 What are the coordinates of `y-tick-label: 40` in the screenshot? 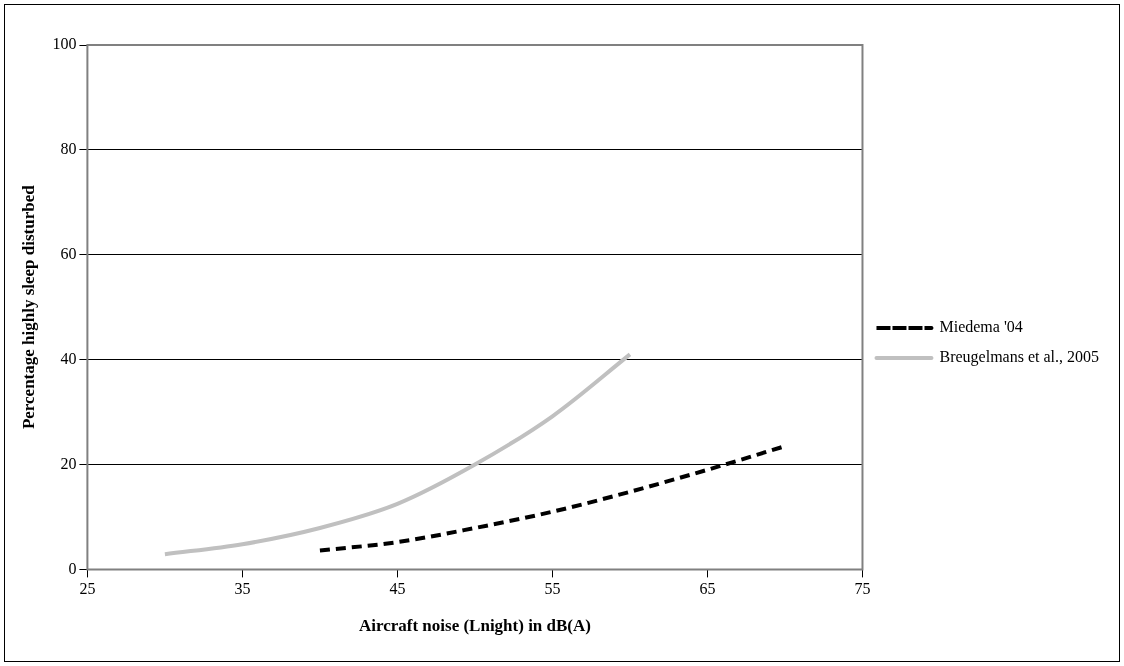 It's located at (68, 358).